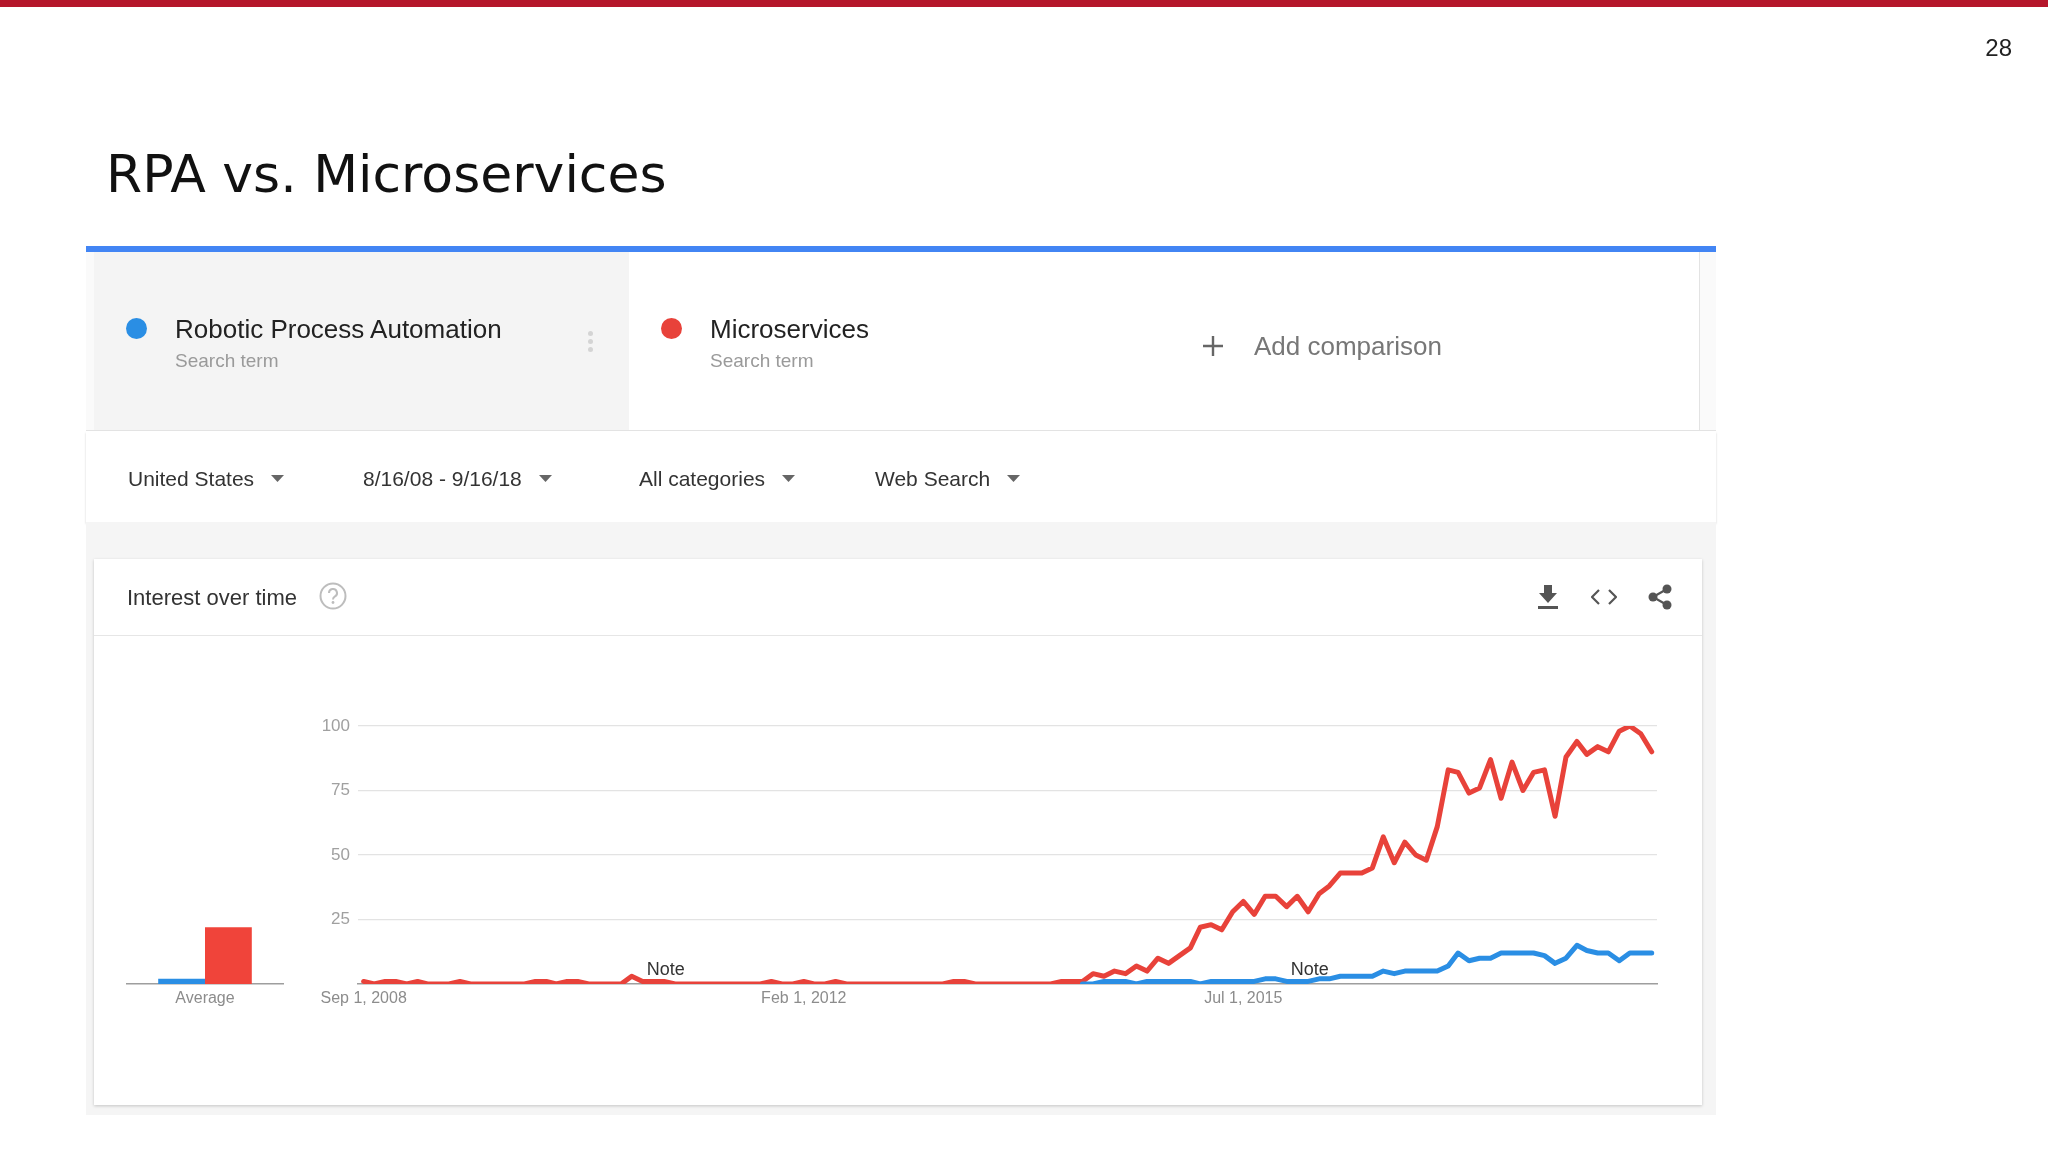  Describe the element at coordinates (340, 790) in the screenshot. I see `y-tick-label: 75` at that location.